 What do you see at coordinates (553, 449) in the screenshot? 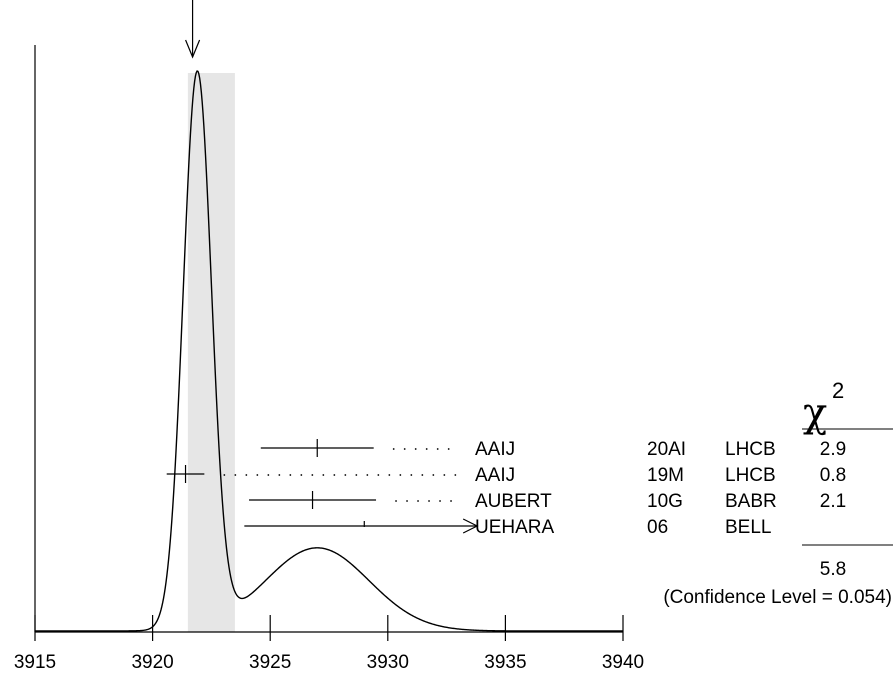
I see `measurement-row: AAIJ 20AI LHCB 2.9` at bounding box center [553, 449].